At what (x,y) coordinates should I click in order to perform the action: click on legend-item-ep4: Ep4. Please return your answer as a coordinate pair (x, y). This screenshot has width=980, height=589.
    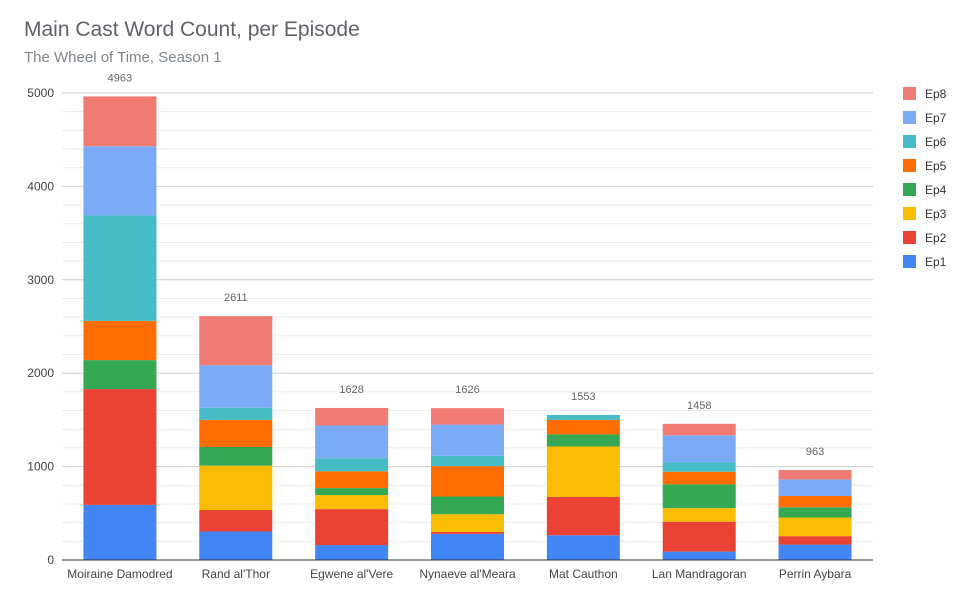
    Looking at the image, I should click on (925, 190).